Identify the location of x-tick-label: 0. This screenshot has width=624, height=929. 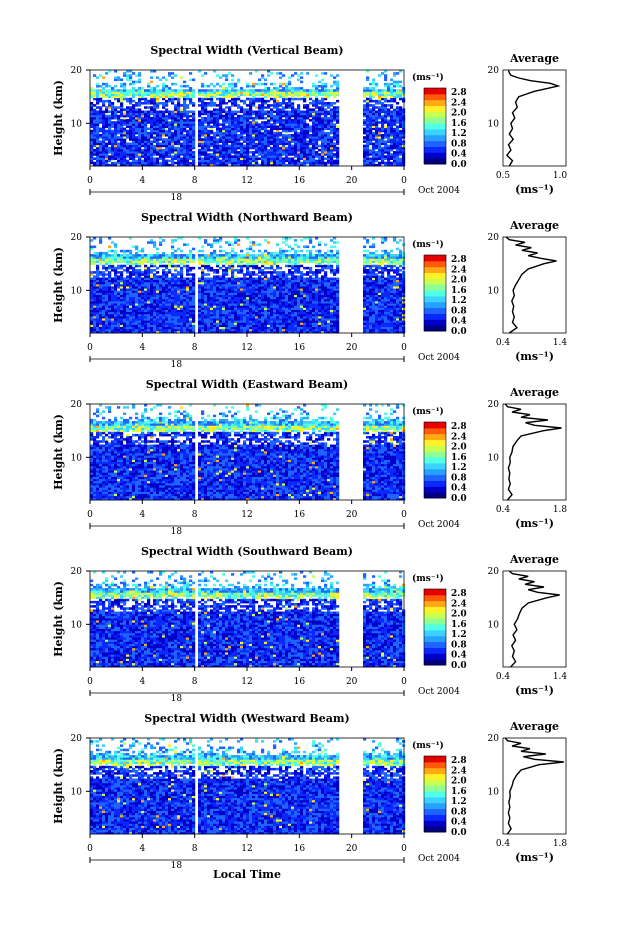
(404, 181).